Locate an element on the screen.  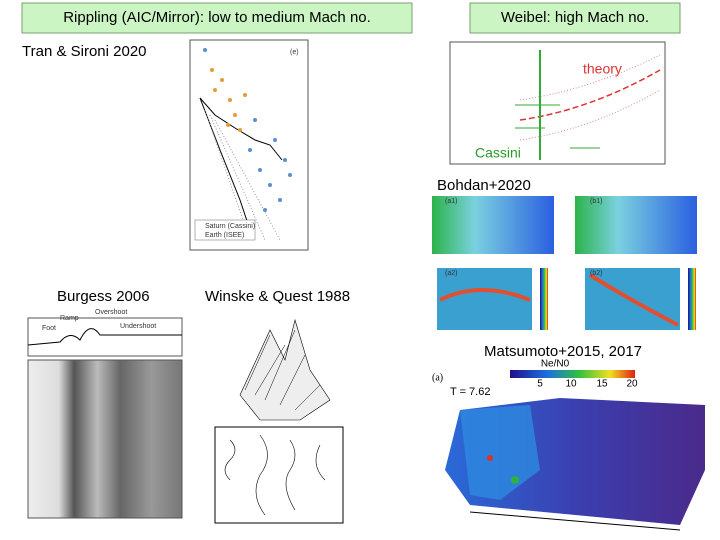
time-label: T = 7.62 is located at coordinates (470, 392).